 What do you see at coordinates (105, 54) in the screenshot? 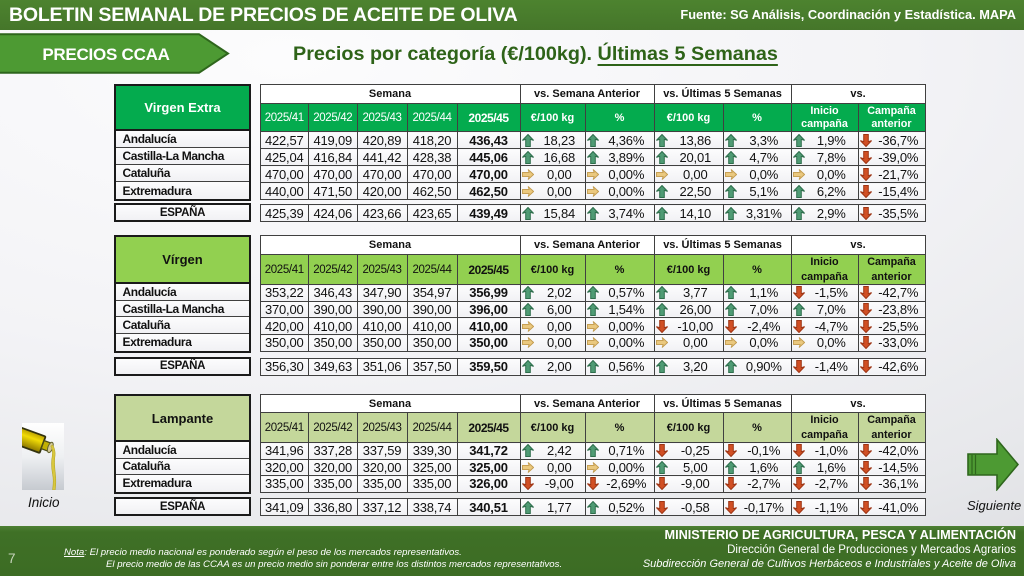
I see `svg-text: PRECIOS CCAA` at bounding box center [105, 54].